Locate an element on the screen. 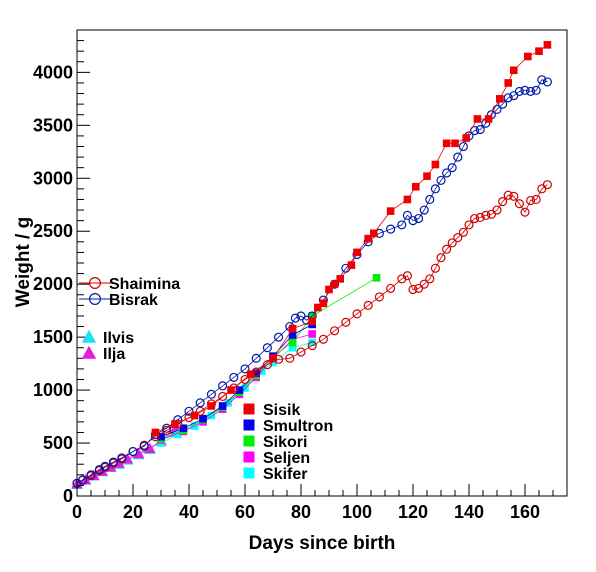 The image size is (596, 572). legend-item-ilja: Ilja is located at coordinates (103, 354).